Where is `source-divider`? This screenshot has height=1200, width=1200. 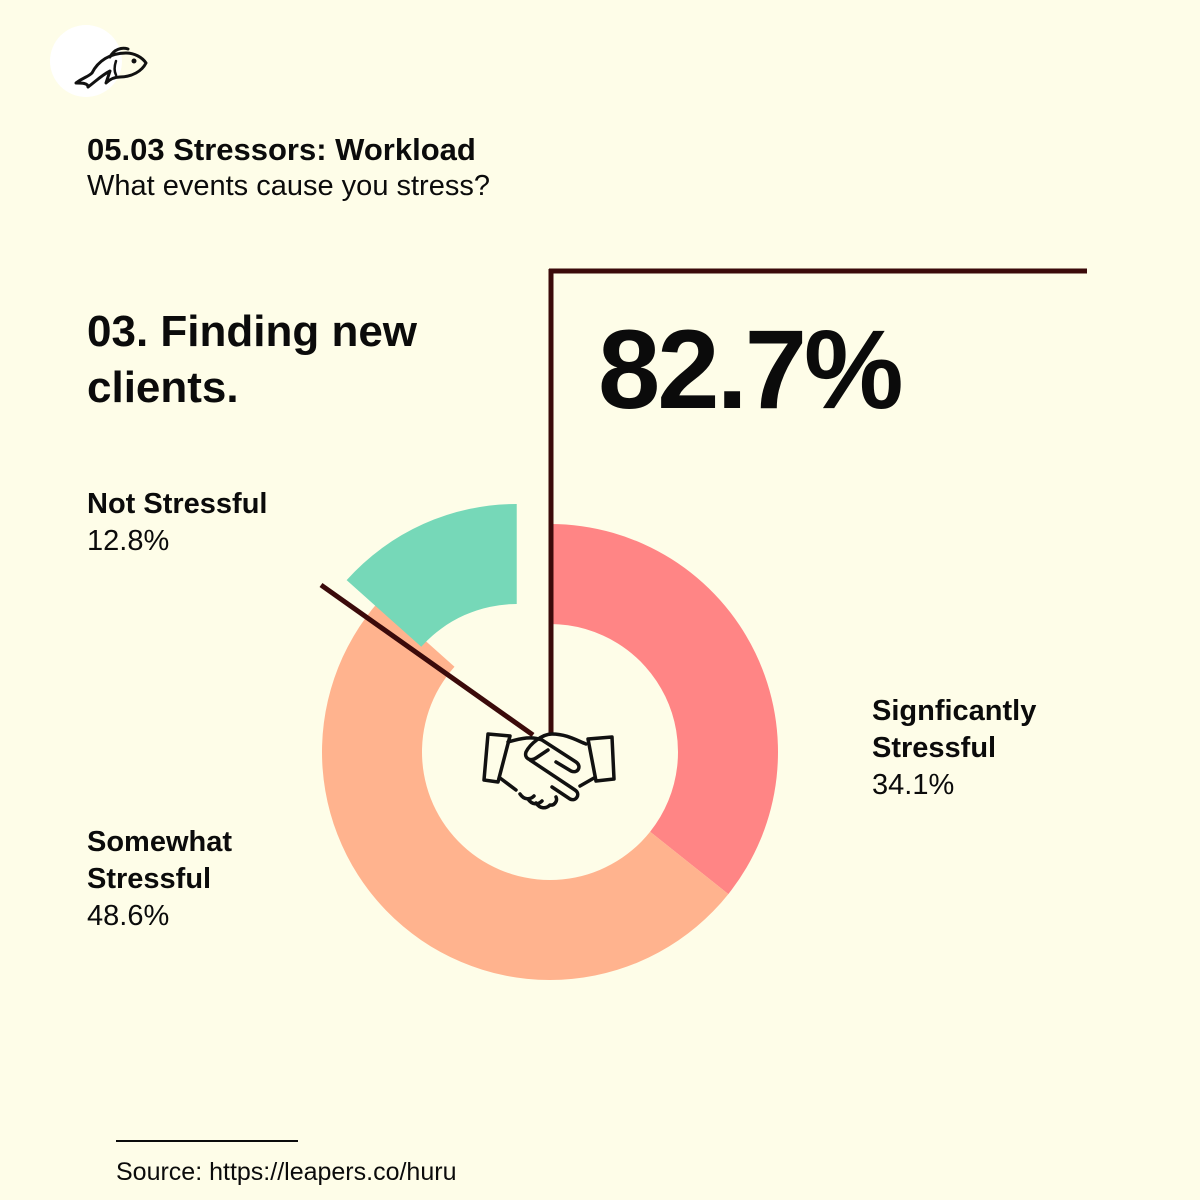 source-divider is located at coordinates (207, 1141).